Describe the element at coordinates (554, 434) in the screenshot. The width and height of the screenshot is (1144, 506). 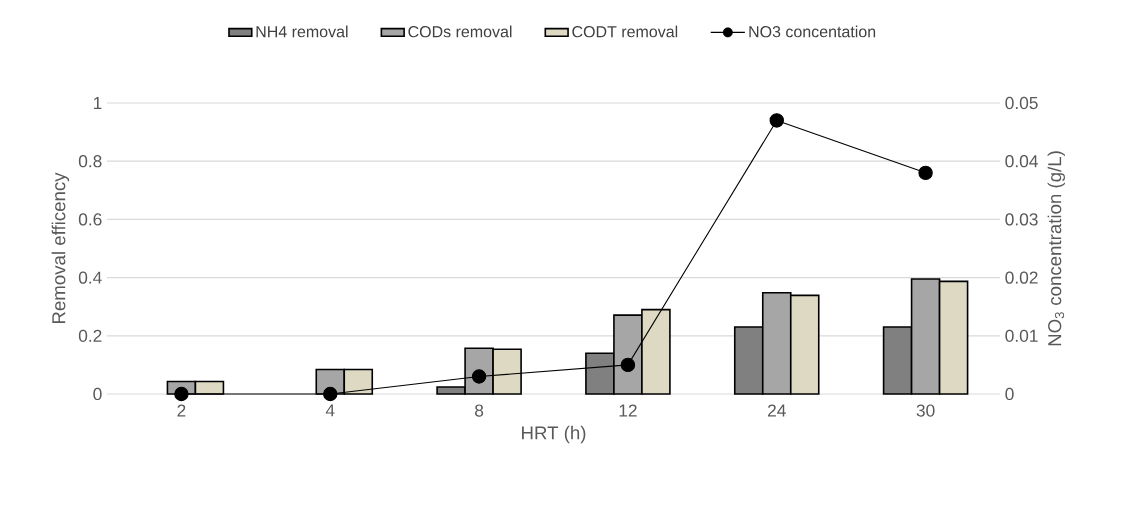
I see `x-axis-title: HRT (h)` at that location.